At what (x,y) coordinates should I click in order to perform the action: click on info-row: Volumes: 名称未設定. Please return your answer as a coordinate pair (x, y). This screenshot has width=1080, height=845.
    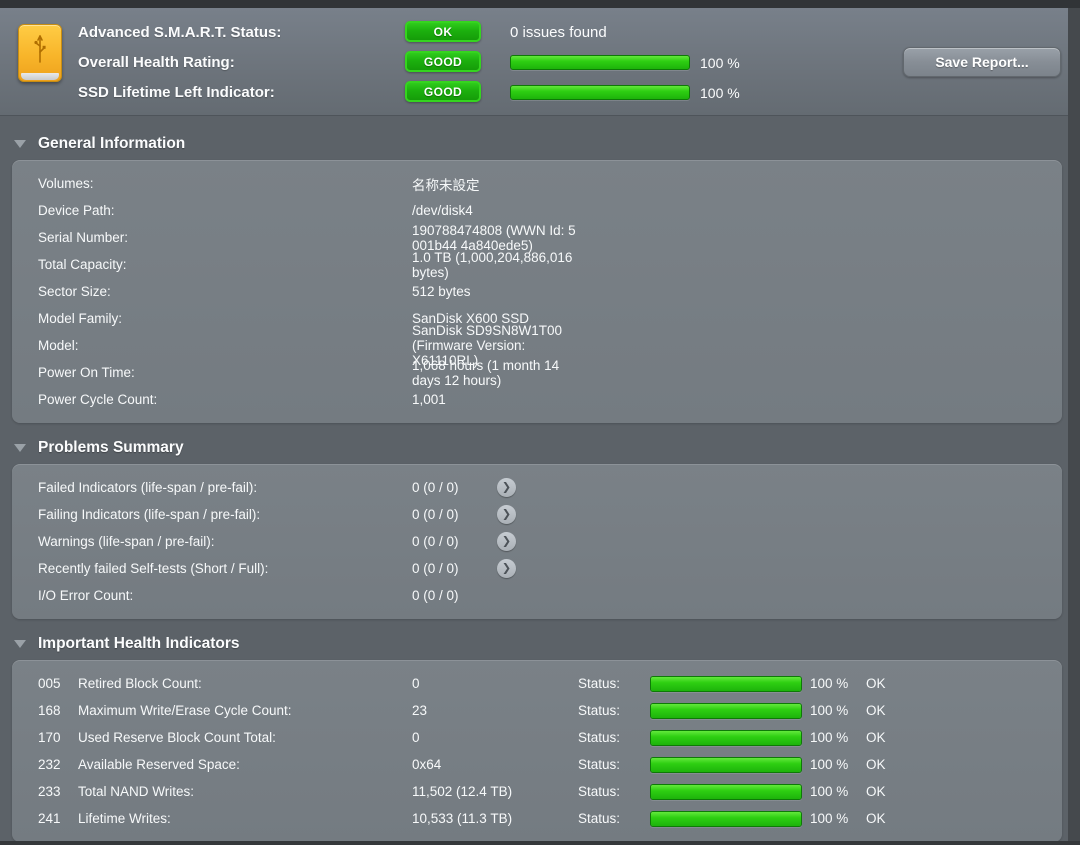
    Looking at the image, I should click on (537, 183).